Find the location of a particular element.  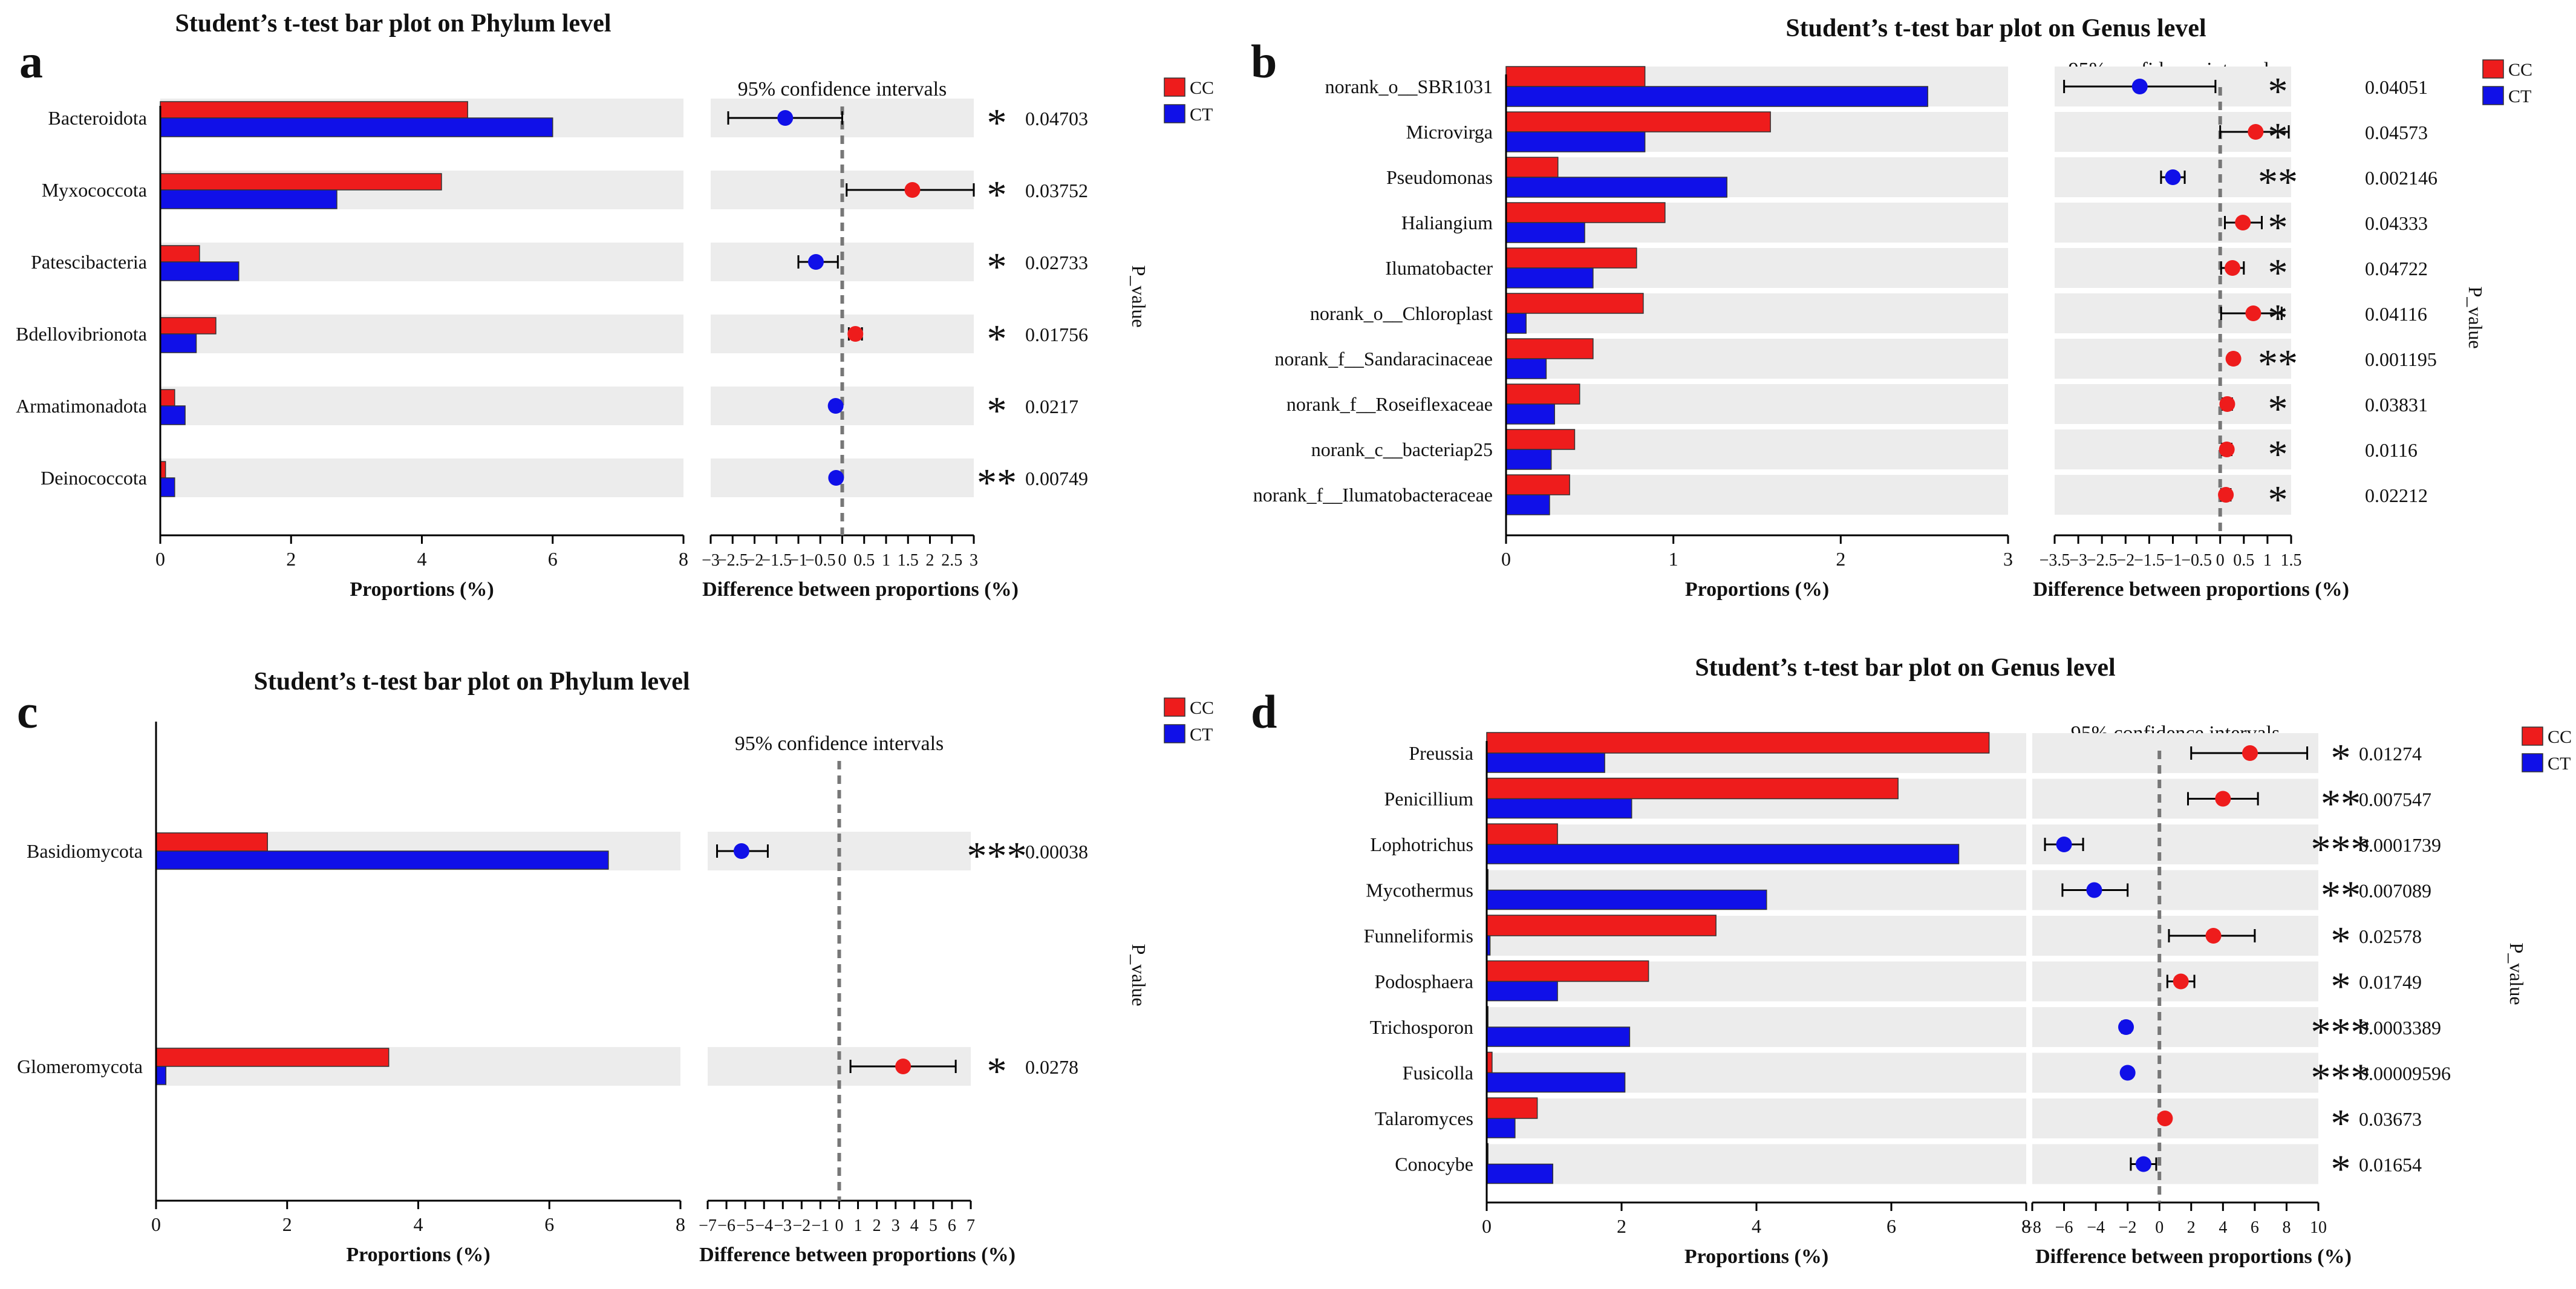

category-label: Ilumatobacter is located at coordinates (1439, 268).